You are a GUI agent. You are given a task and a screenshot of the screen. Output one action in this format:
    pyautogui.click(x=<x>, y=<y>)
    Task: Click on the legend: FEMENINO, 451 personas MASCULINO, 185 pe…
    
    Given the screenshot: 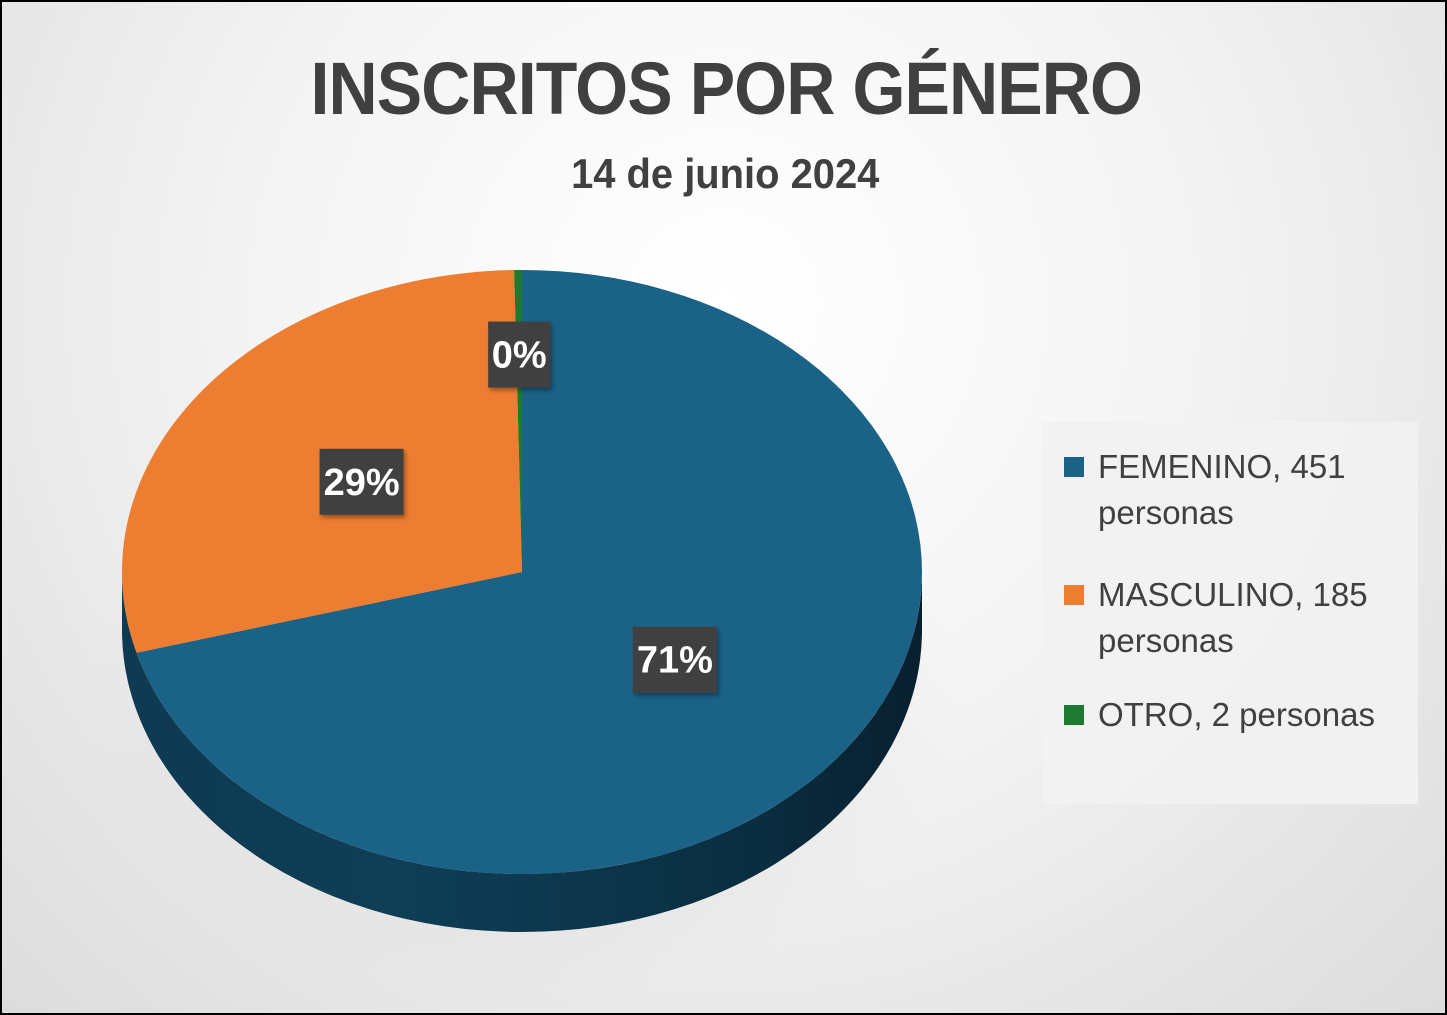 What is the action you would take?
    pyautogui.click(x=1230, y=613)
    